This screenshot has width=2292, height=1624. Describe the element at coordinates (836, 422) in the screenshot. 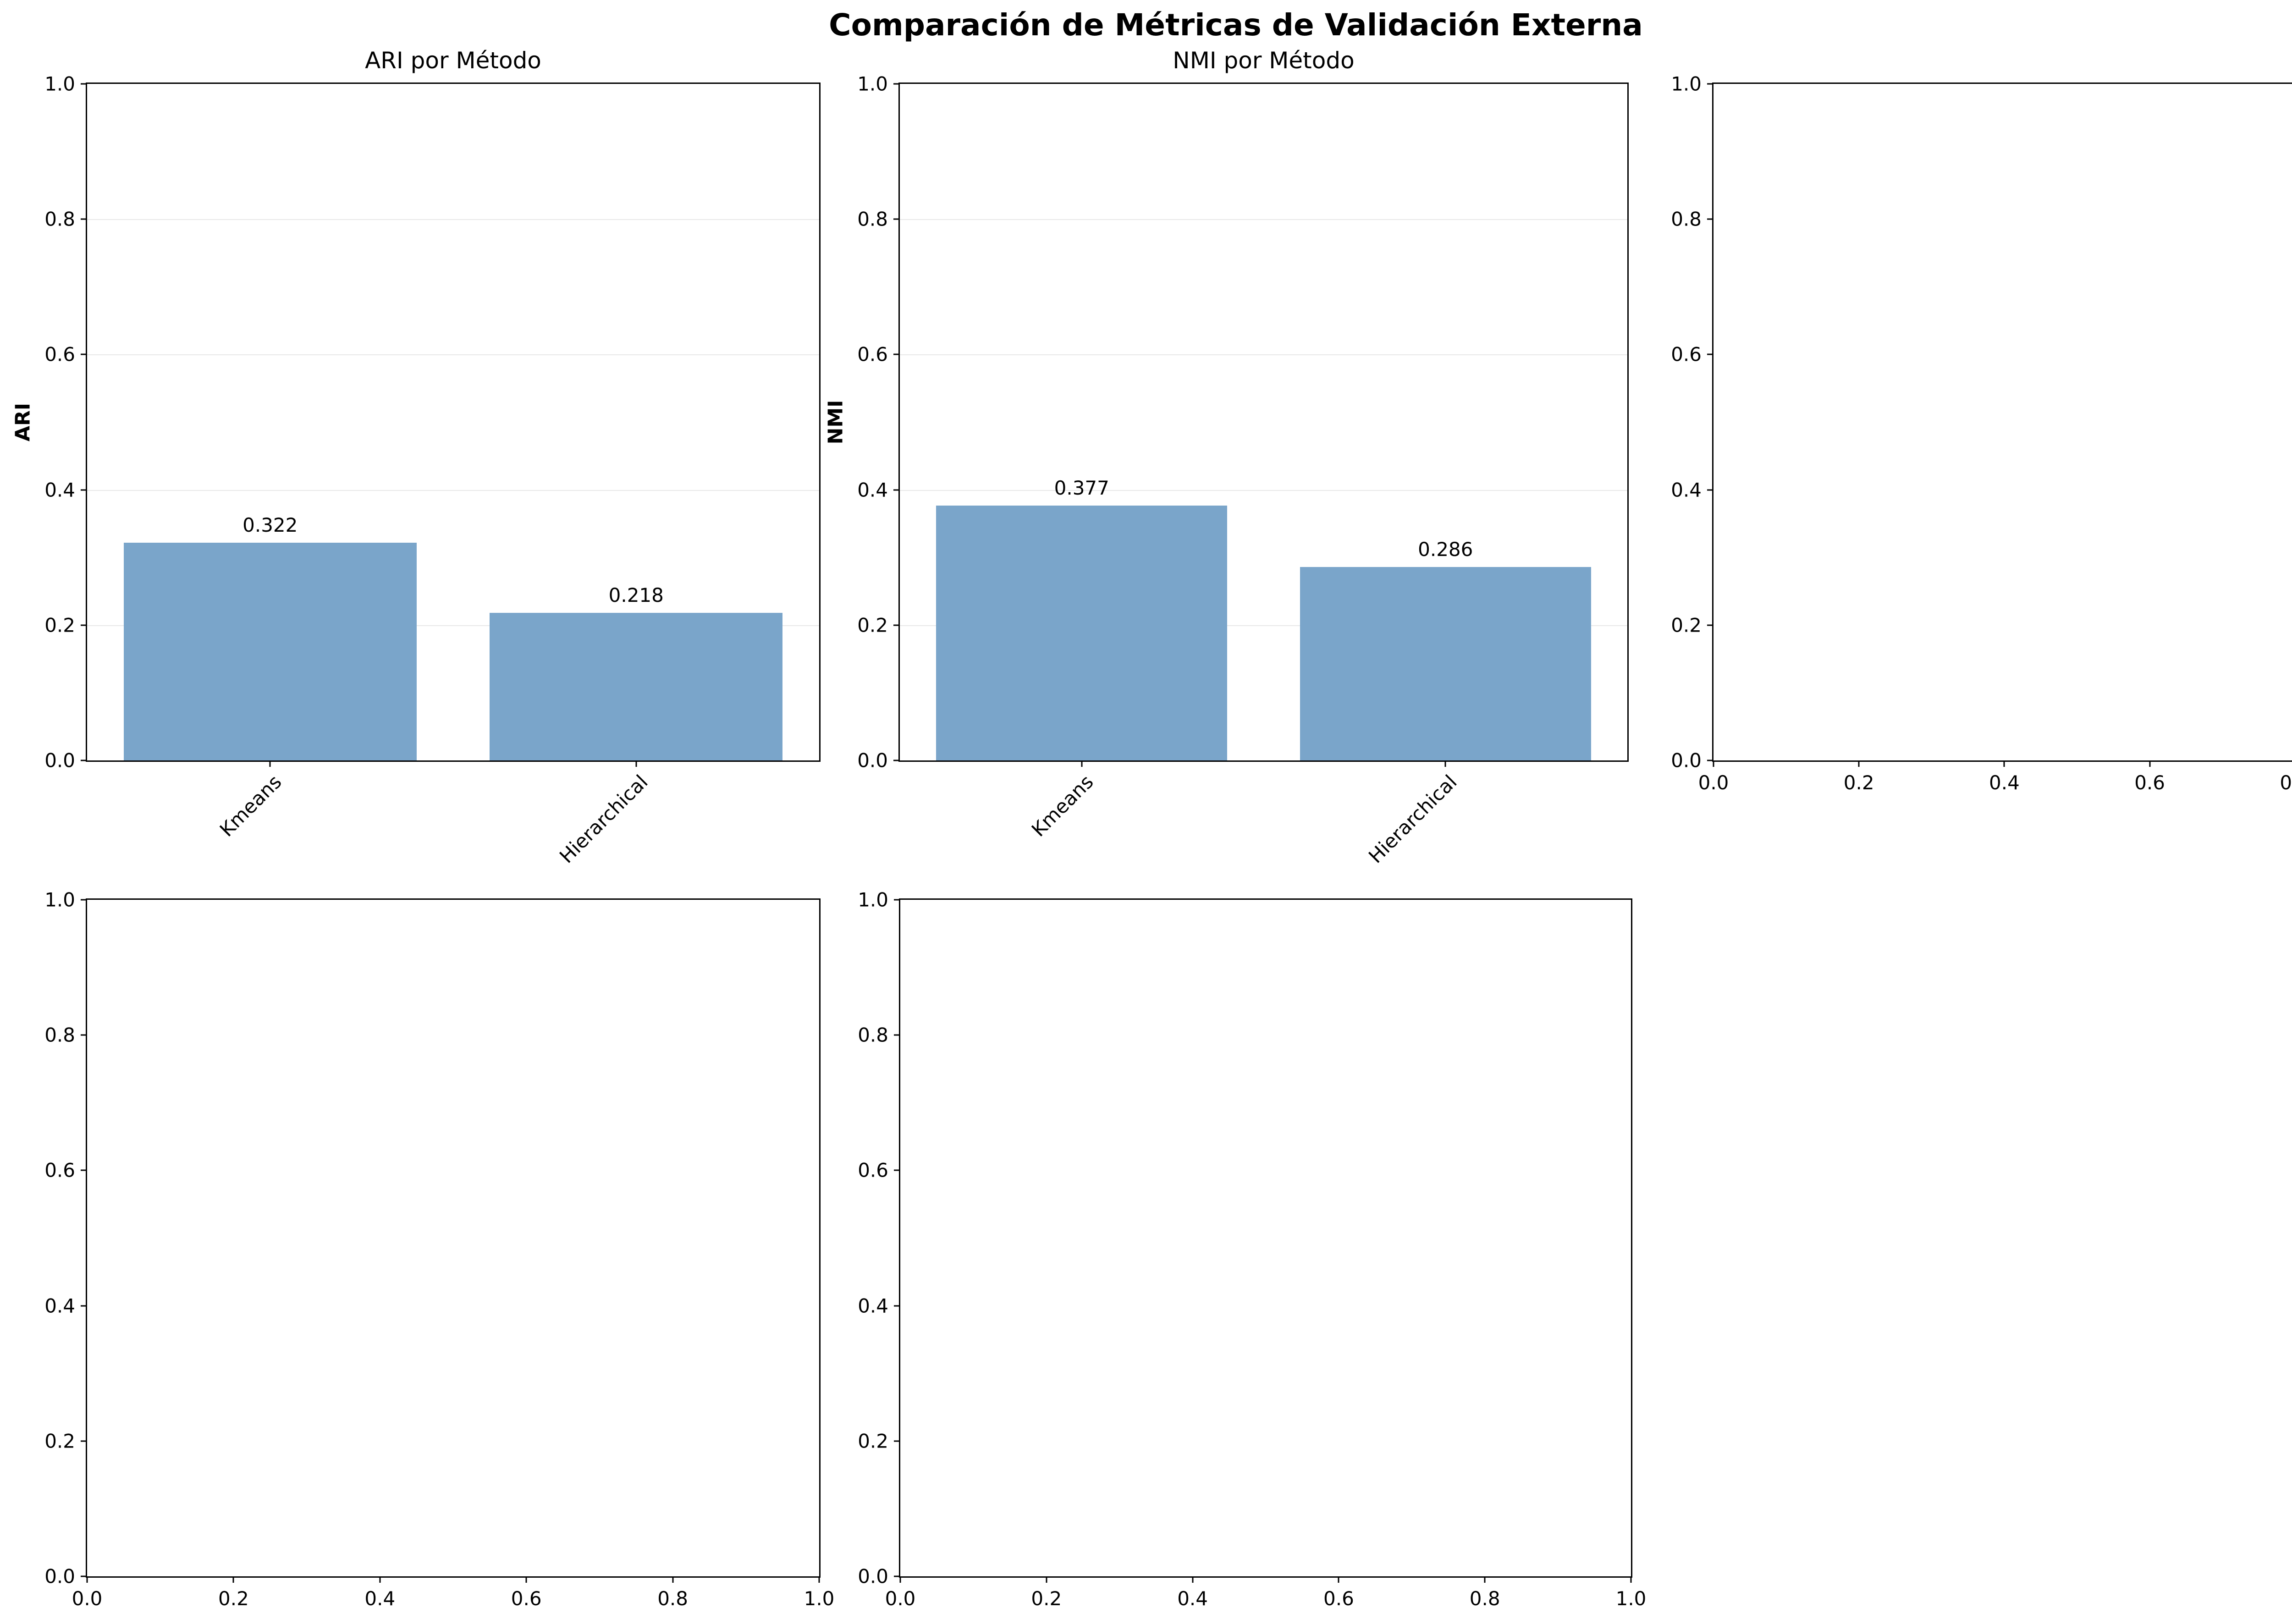

I see `y-axis-label: NMI` at that location.